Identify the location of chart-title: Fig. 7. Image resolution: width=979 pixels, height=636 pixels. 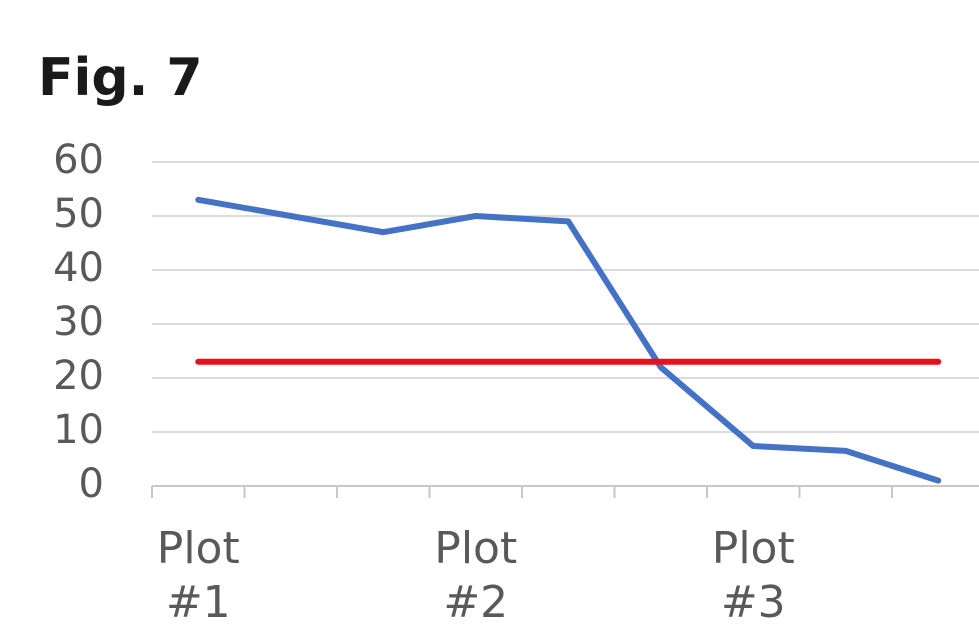
(120, 78).